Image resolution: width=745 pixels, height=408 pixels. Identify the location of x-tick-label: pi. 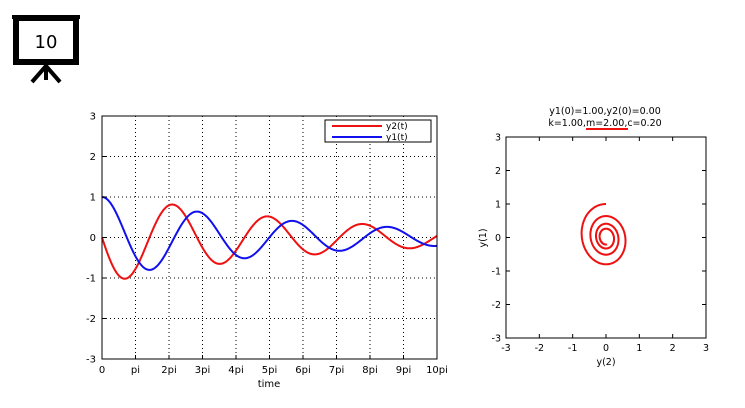
(135, 370).